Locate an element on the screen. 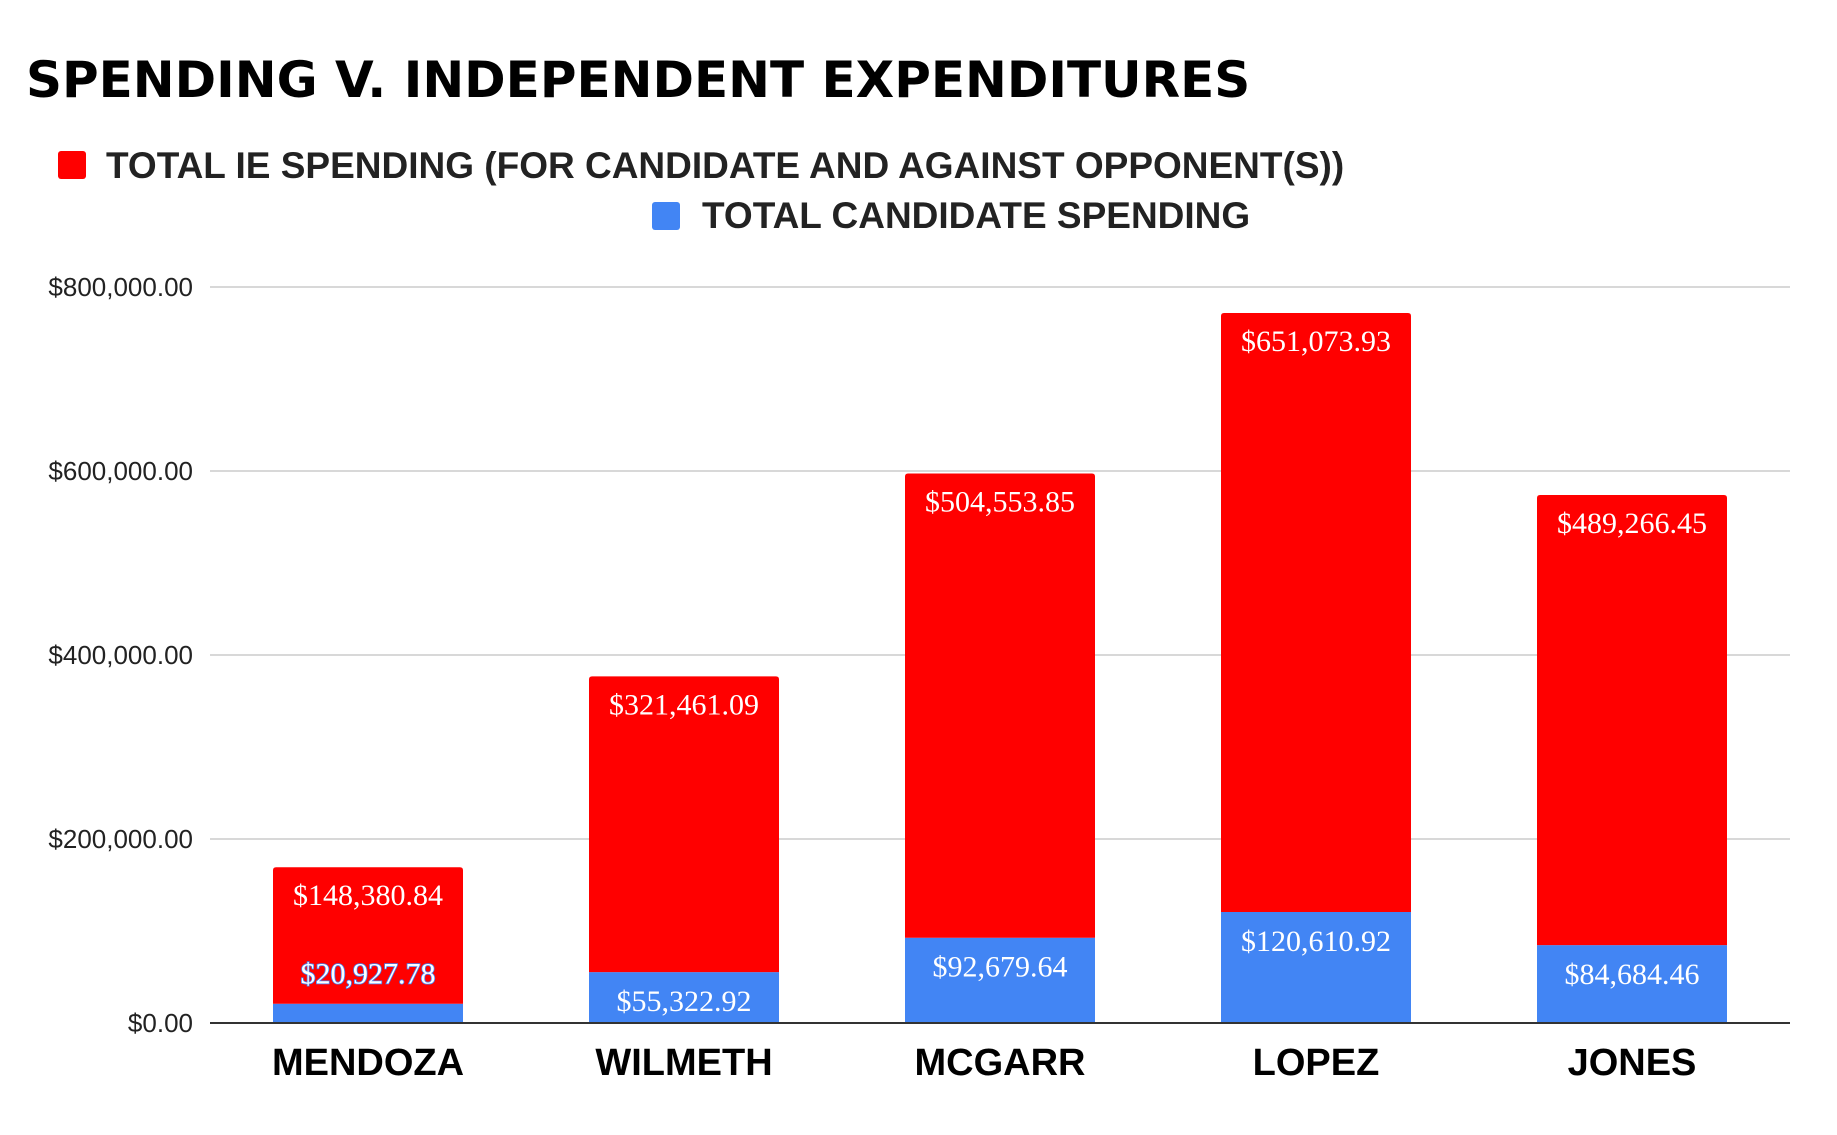 The width and height of the screenshot is (1837, 1135). data-label-wilmeth-candidate-spending: $55,322.92 is located at coordinates (684, 1001).